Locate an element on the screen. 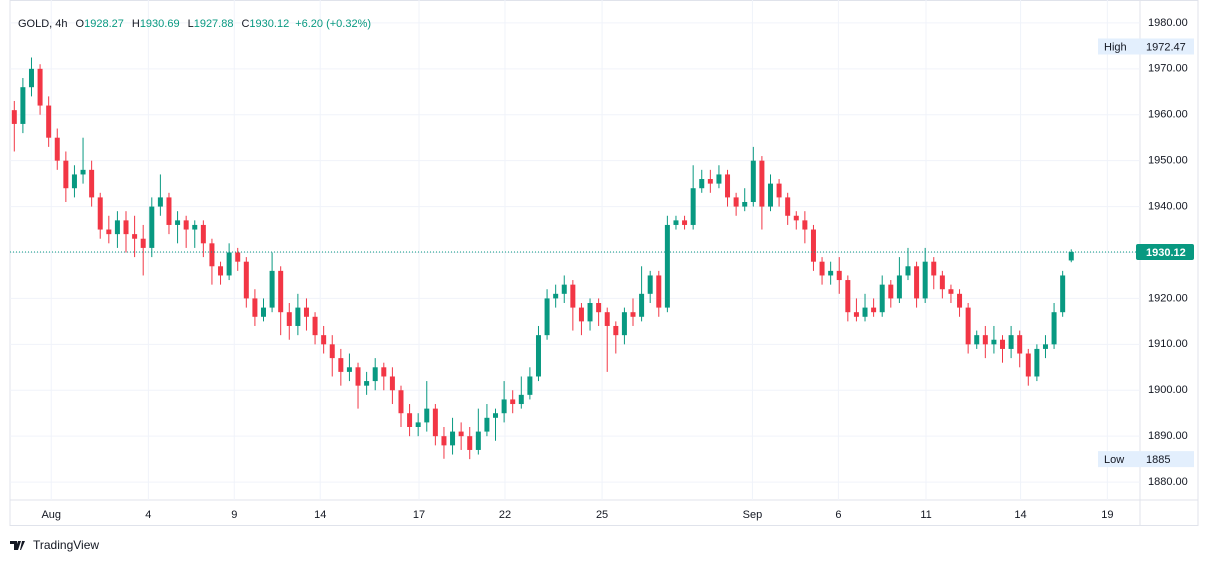 This screenshot has width=1209, height=569. high-marker-label: High is located at coordinates (1115, 47).